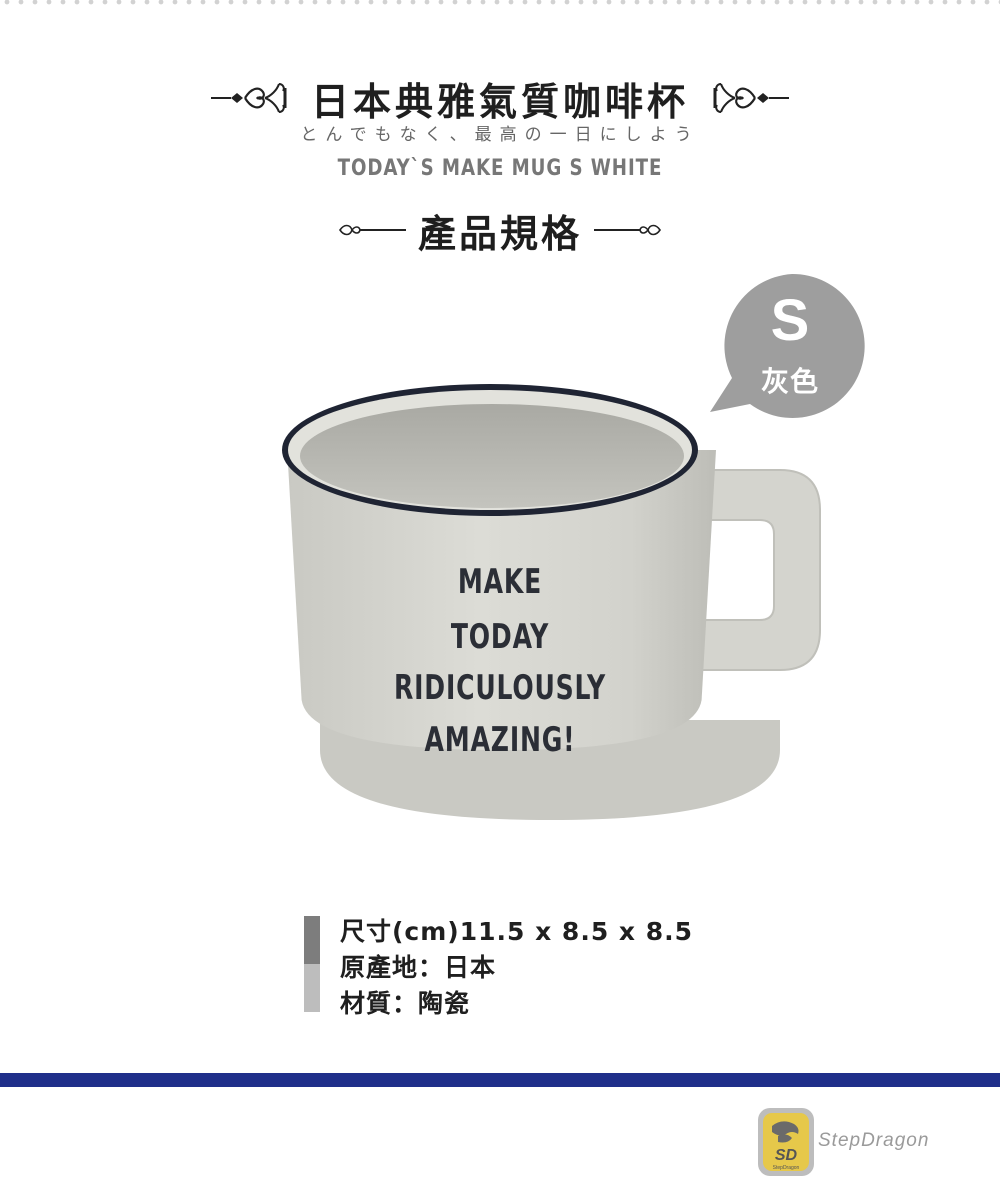 The width and height of the screenshot is (1000, 1198). Describe the element at coordinates (372, 230) in the screenshot. I see `left-flourish-icon` at that location.